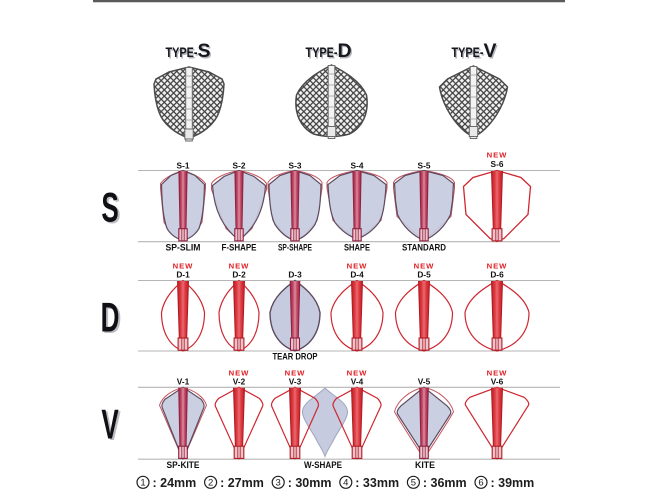 This screenshot has width=659, height=504. What do you see at coordinates (183, 465) in the screenshot?
I see `svg-text: SP-KITE` at bounding box center [183, 465].